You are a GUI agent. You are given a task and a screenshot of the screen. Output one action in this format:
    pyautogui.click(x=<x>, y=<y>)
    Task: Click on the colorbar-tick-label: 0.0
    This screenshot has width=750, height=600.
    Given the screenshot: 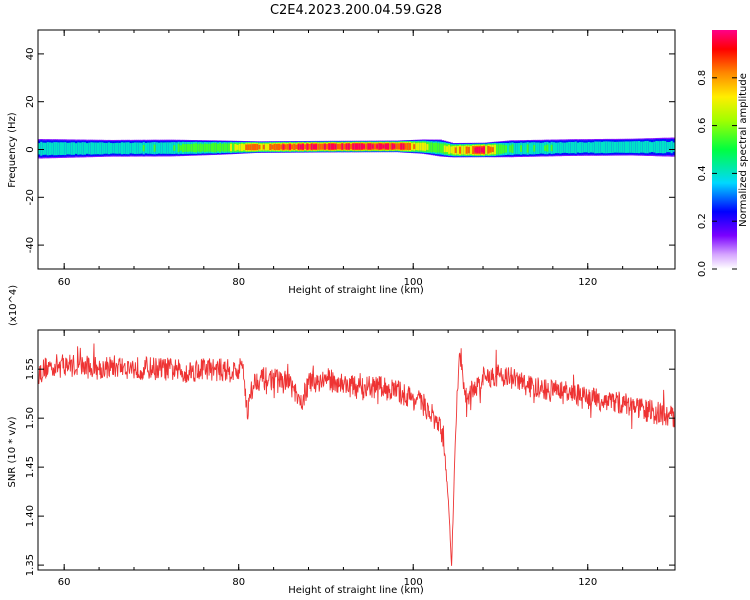 What is the action you would take?
    pyautogui.click(x=702, y=269)
    